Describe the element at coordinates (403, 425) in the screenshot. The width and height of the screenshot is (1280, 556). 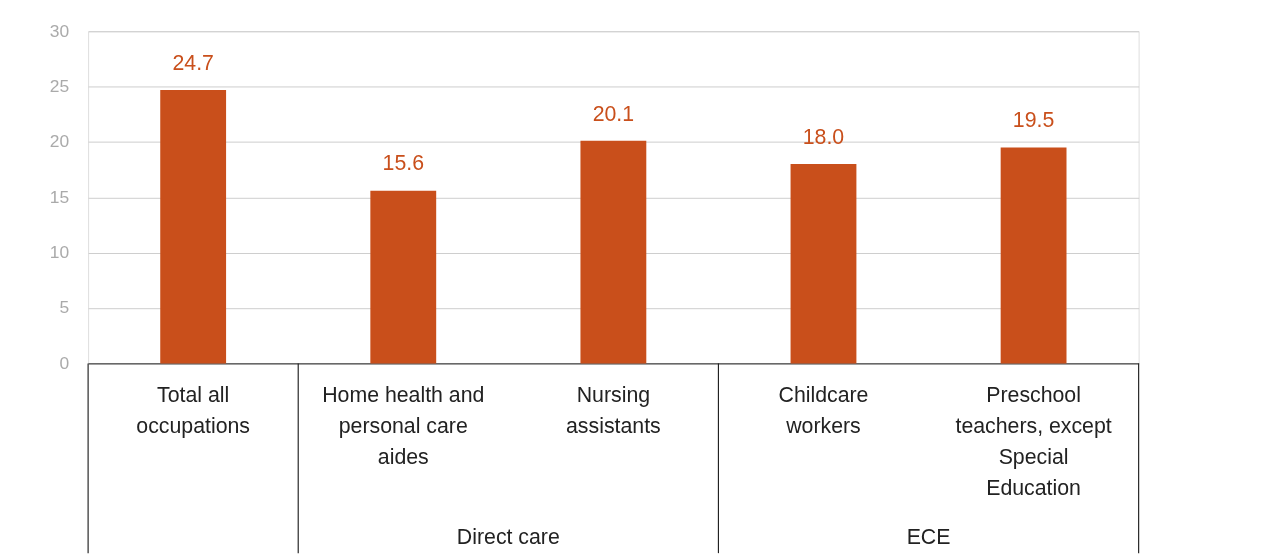
I see `x-tick-label: Home health and personal care aides` at that location.